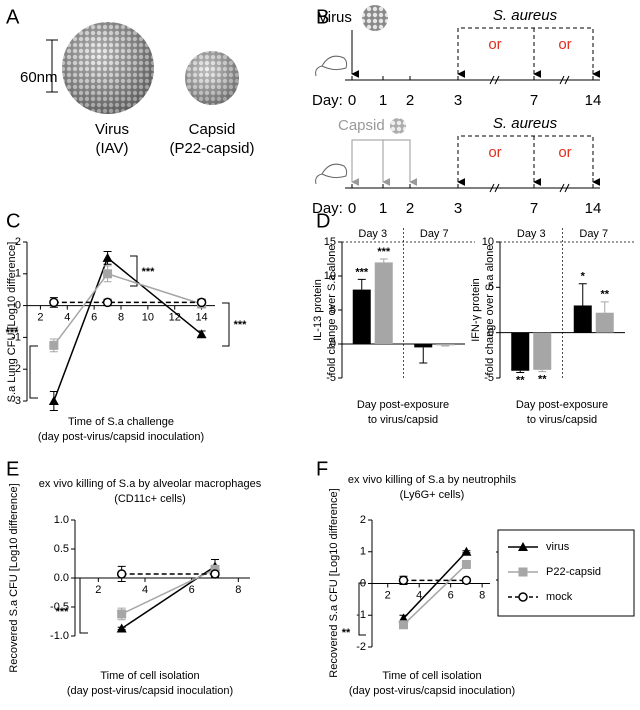 The image size is (640, 710). Describe the element at coordinates (211, 148) in the screenshot. I see `capsid-label: (P22-capsid)` at that location.